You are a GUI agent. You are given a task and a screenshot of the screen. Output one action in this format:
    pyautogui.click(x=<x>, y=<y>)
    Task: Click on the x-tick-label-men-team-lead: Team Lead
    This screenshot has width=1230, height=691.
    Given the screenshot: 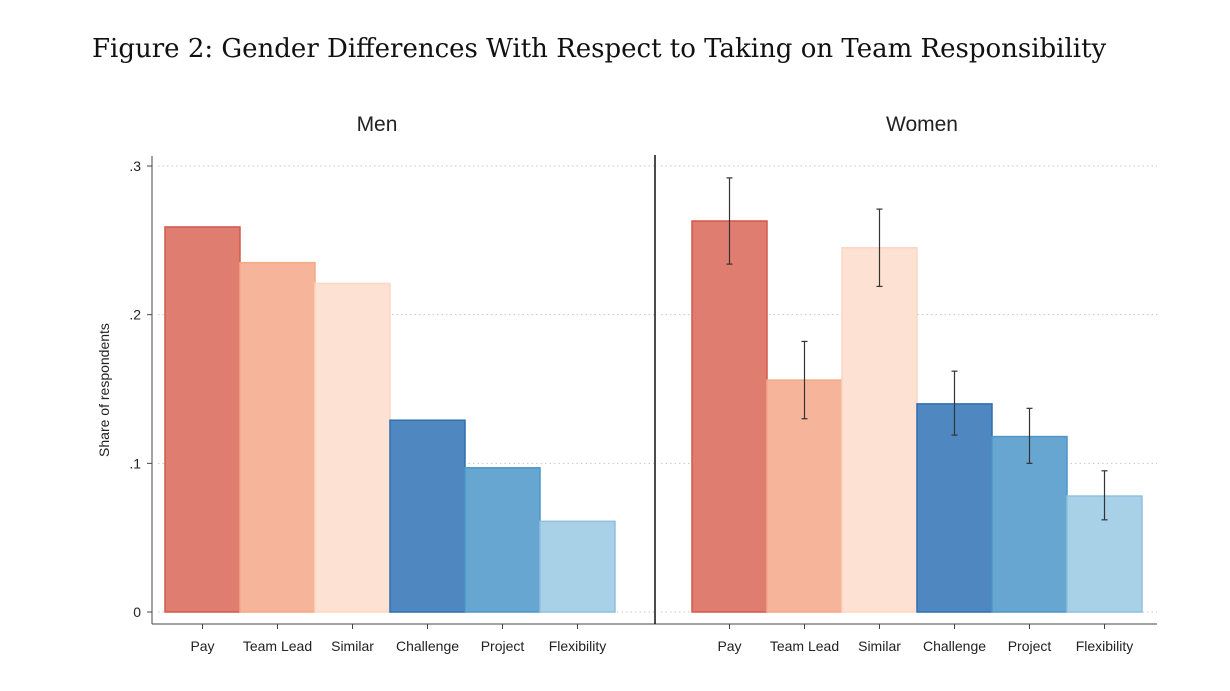 What is the action you would take?
    pyautogui.click(x=277, y=646)
    